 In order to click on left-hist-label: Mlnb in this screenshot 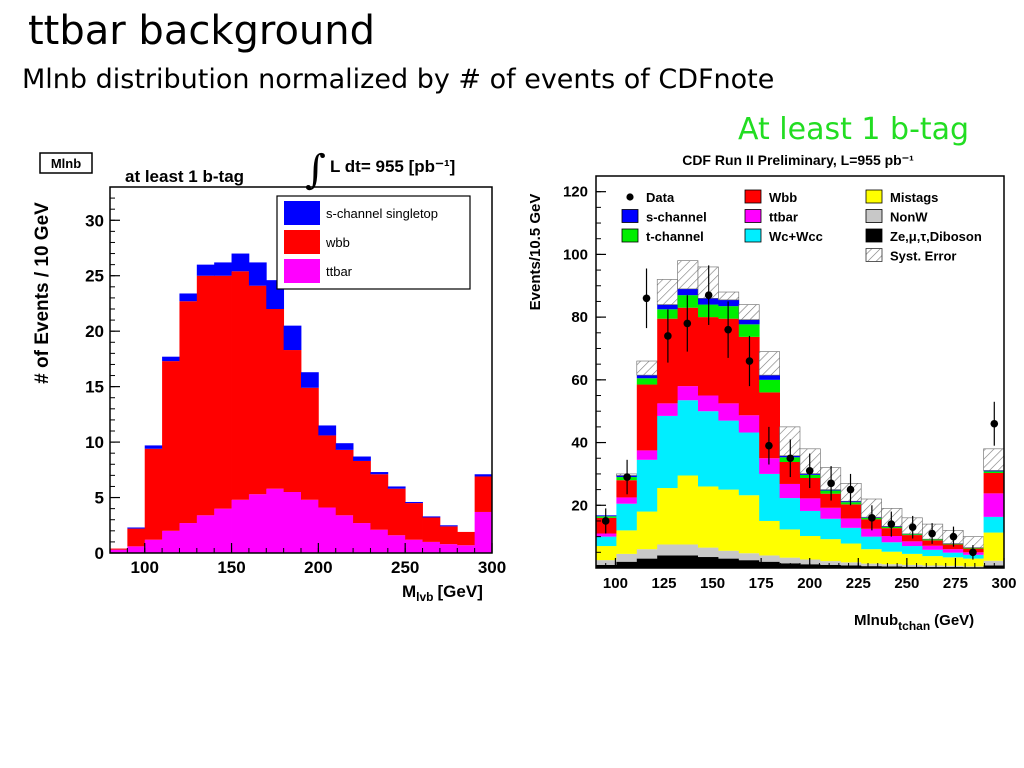, I will do `click(66, 163)`.